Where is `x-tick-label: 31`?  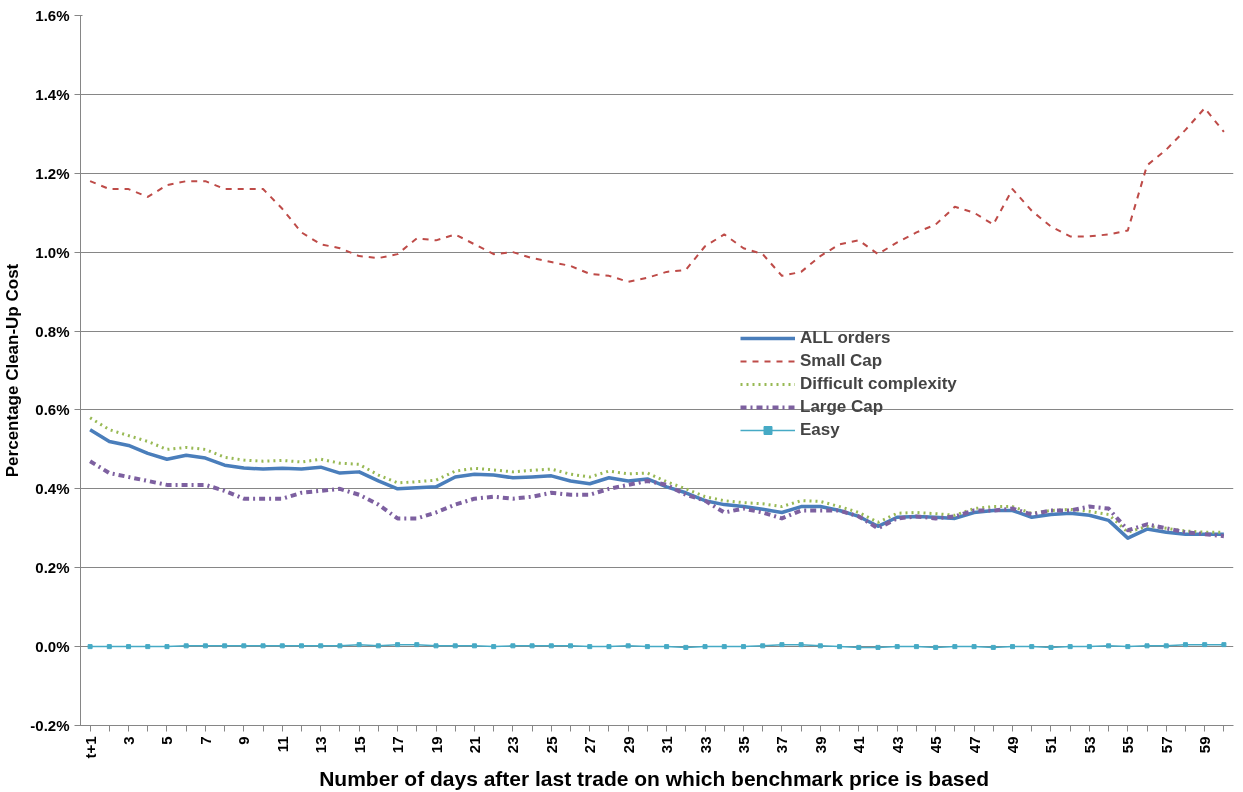
x-tick-label: 31 is located at coordinates (667, 745).